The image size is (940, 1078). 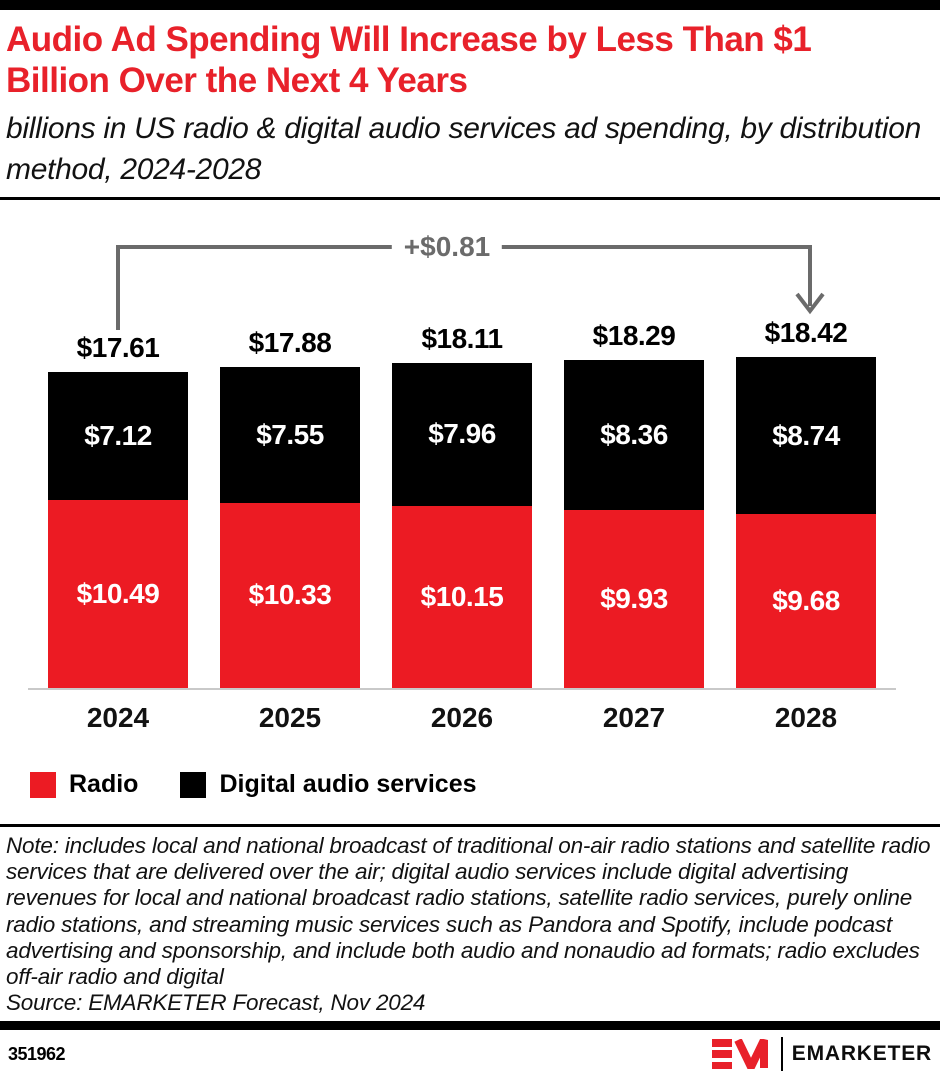 I want to click on legend: Radio Digital audio services, so click(x=253, y=784).